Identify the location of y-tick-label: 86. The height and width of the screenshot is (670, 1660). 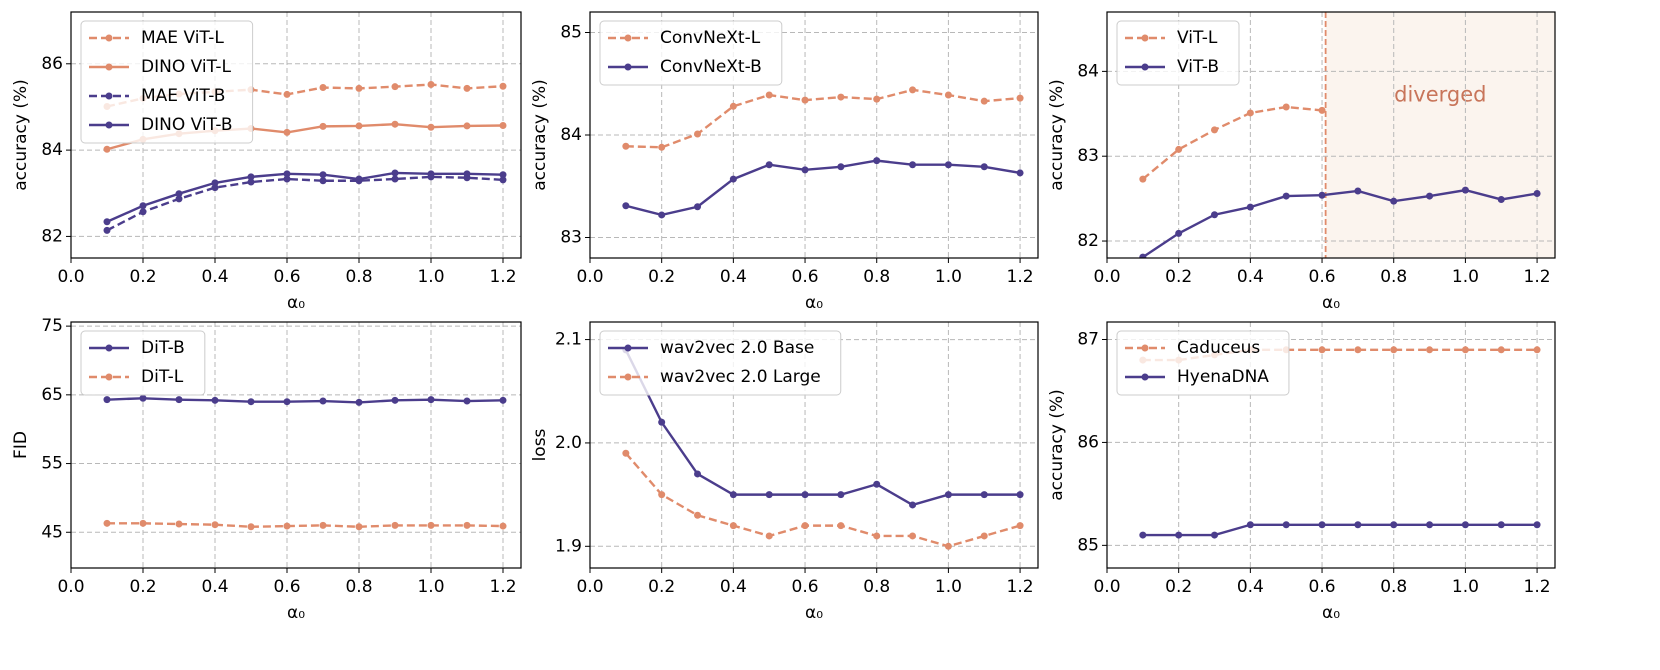
(52, 64).